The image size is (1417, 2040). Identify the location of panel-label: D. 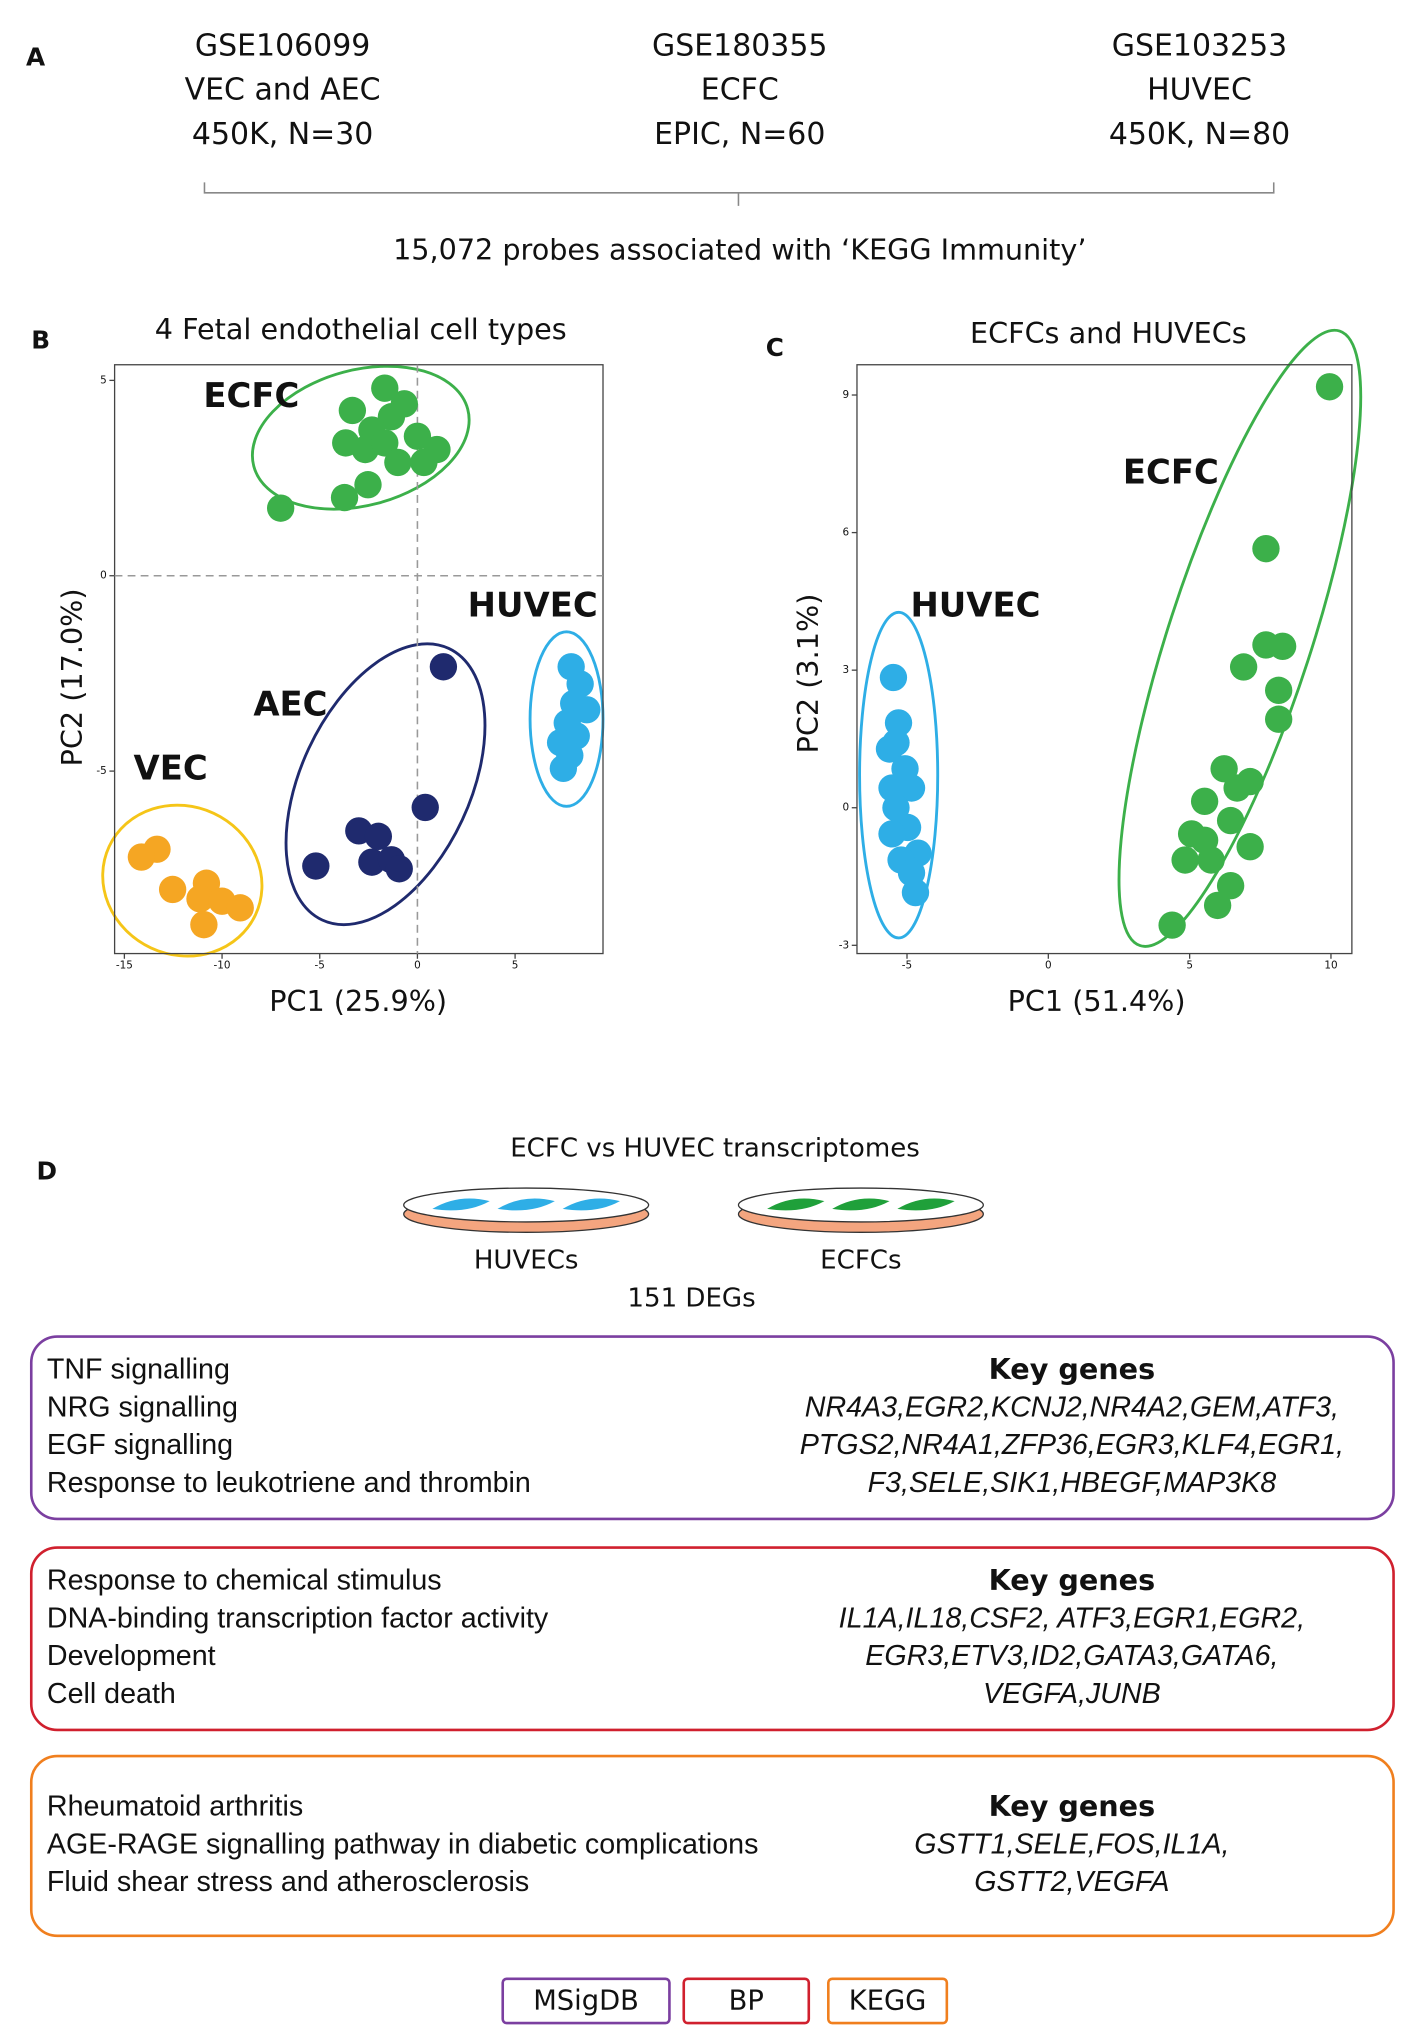
(46, 1170).